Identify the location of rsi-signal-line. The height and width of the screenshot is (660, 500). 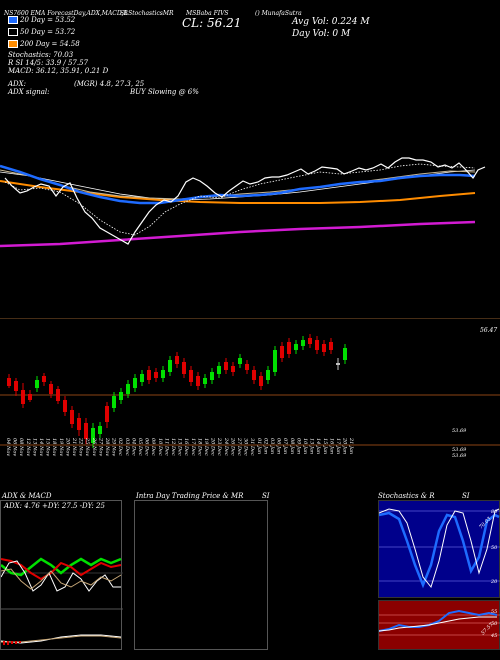
(438, 624).